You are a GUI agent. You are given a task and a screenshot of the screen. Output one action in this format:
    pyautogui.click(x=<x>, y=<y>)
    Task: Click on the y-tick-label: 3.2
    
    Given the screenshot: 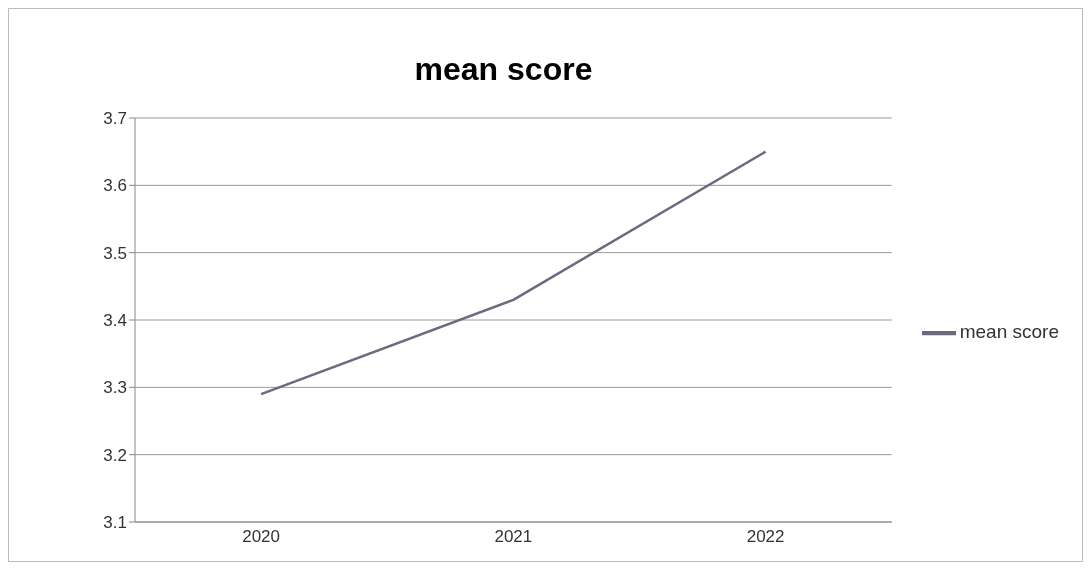 What is the action you would take?
    pyautogui.click(x=115, y=455)
    